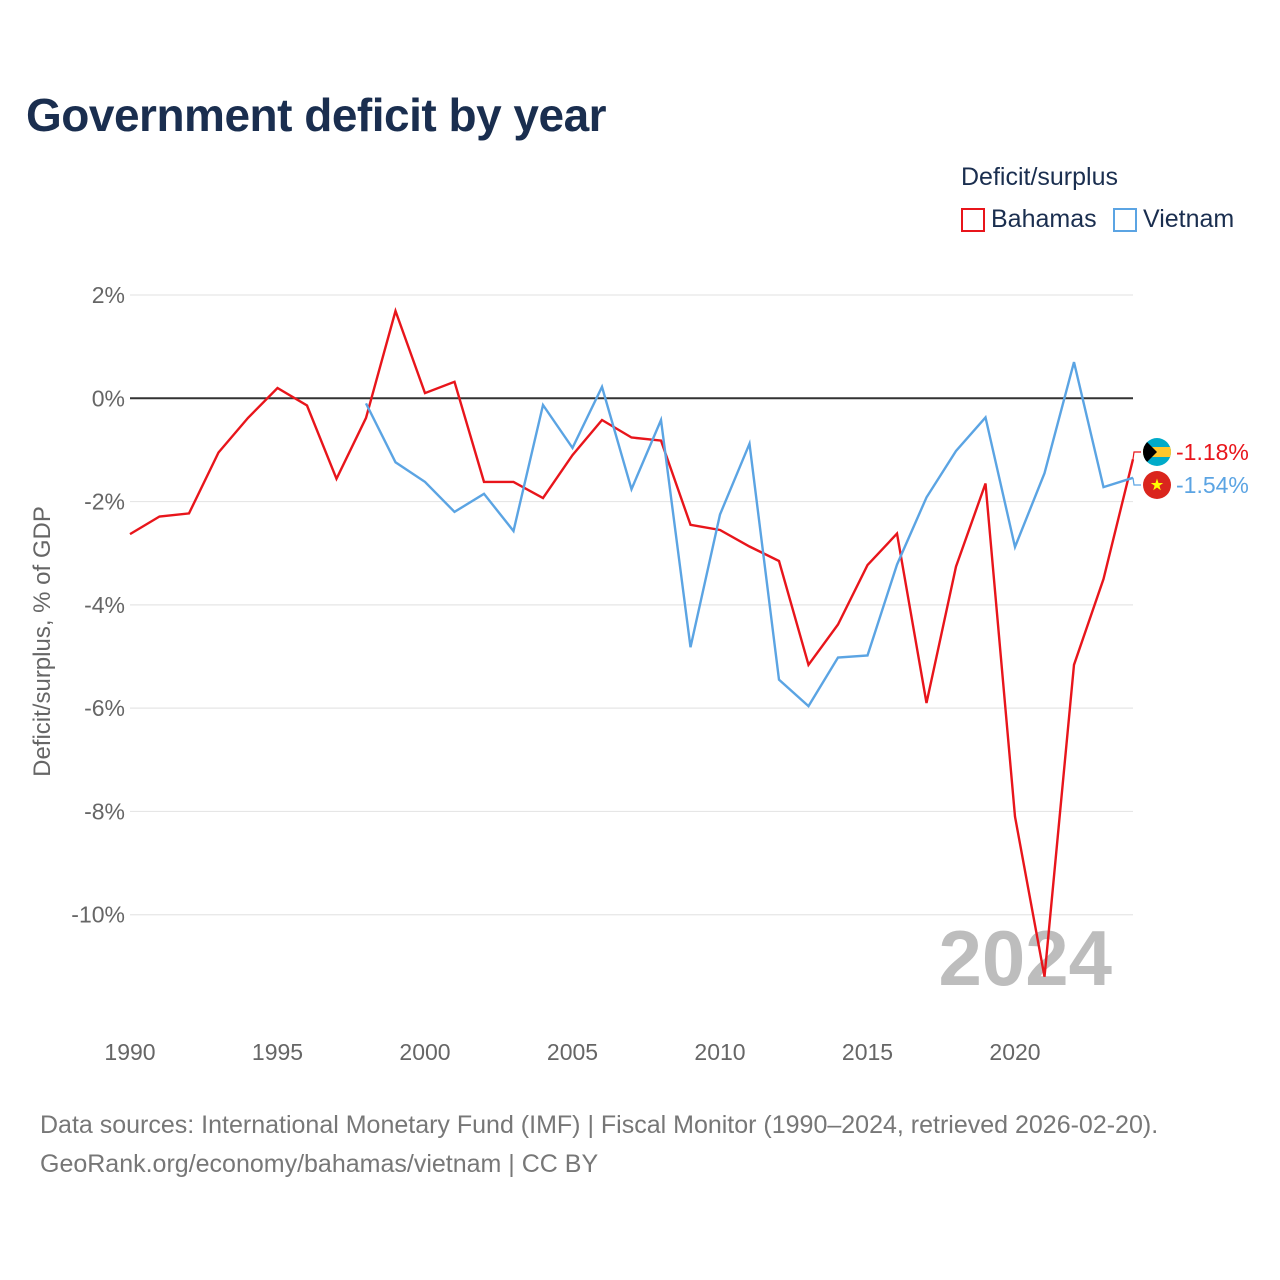 The image size is (1280, 1280). Describe the element at coordinates (42, 641) in the screenshot. I see `y-axis-title: Deficit/surplus, % of GDP` at that location.